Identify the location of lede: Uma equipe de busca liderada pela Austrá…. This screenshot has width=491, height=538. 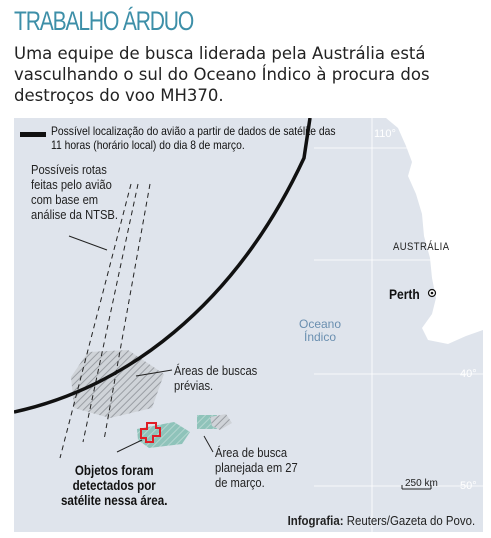
(222, 74).